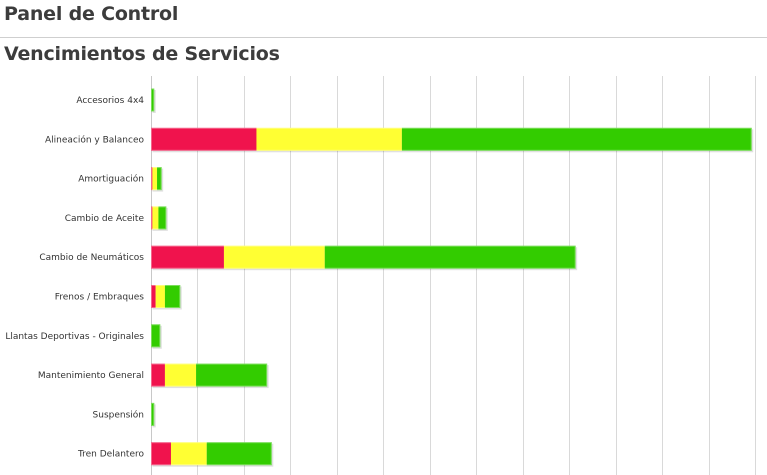 This screenshot has width=767, height=475. I want to click on category-label: Mantenimiento General, so click(91, 376).